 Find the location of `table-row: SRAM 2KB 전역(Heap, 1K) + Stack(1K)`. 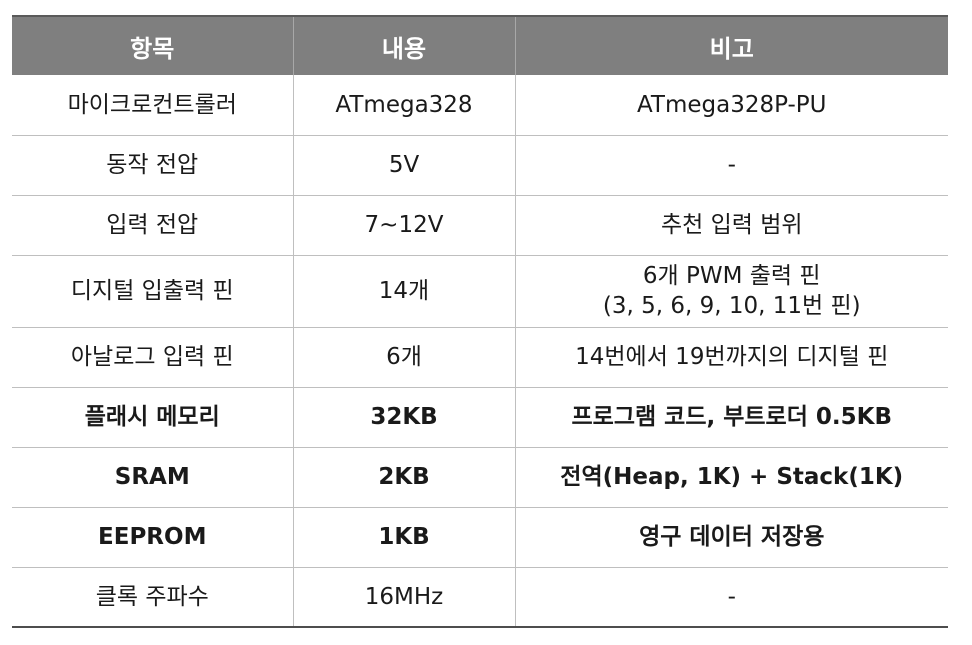

table-row: SRAM 2KB 전역(Heap, 1K) + Stack(1K) is located at coordinates (480, 477).